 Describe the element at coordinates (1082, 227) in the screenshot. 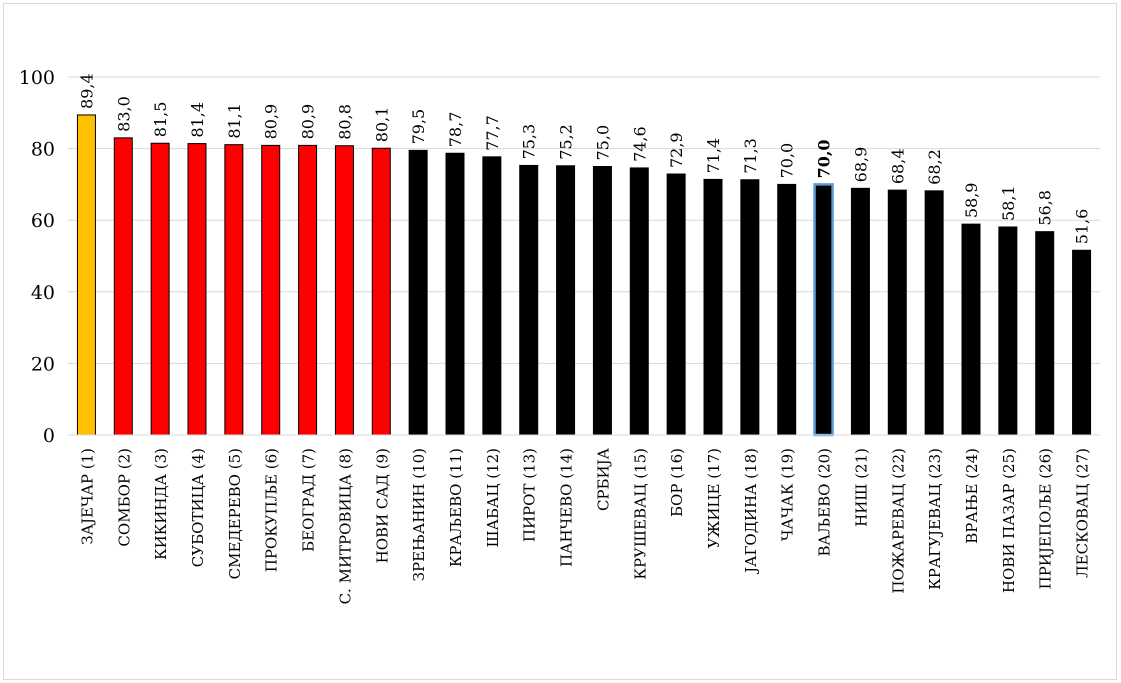

I see `data-label: 51,6` at that location.